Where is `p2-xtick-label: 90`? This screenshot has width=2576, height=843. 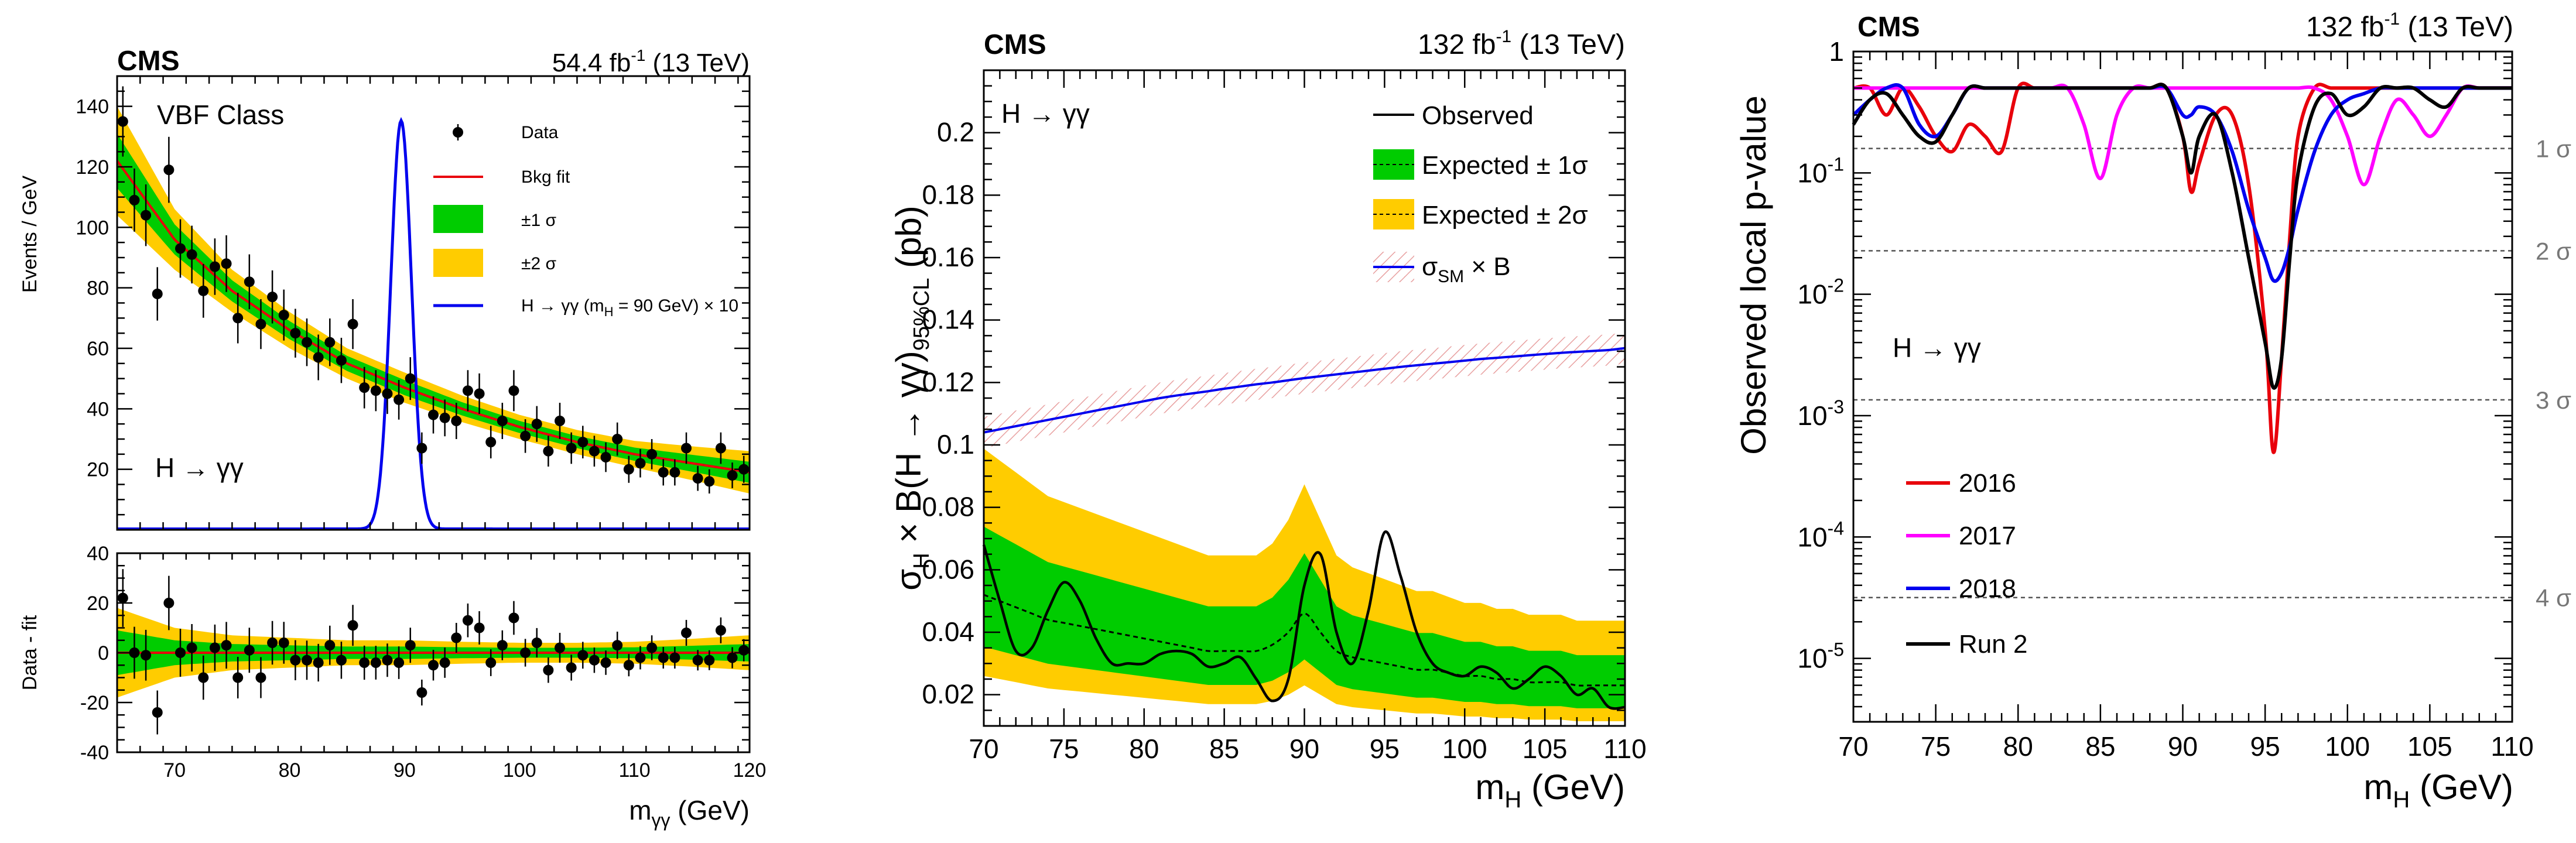 p2-xtick-label: 90 is located at coordinates (1304, 749).